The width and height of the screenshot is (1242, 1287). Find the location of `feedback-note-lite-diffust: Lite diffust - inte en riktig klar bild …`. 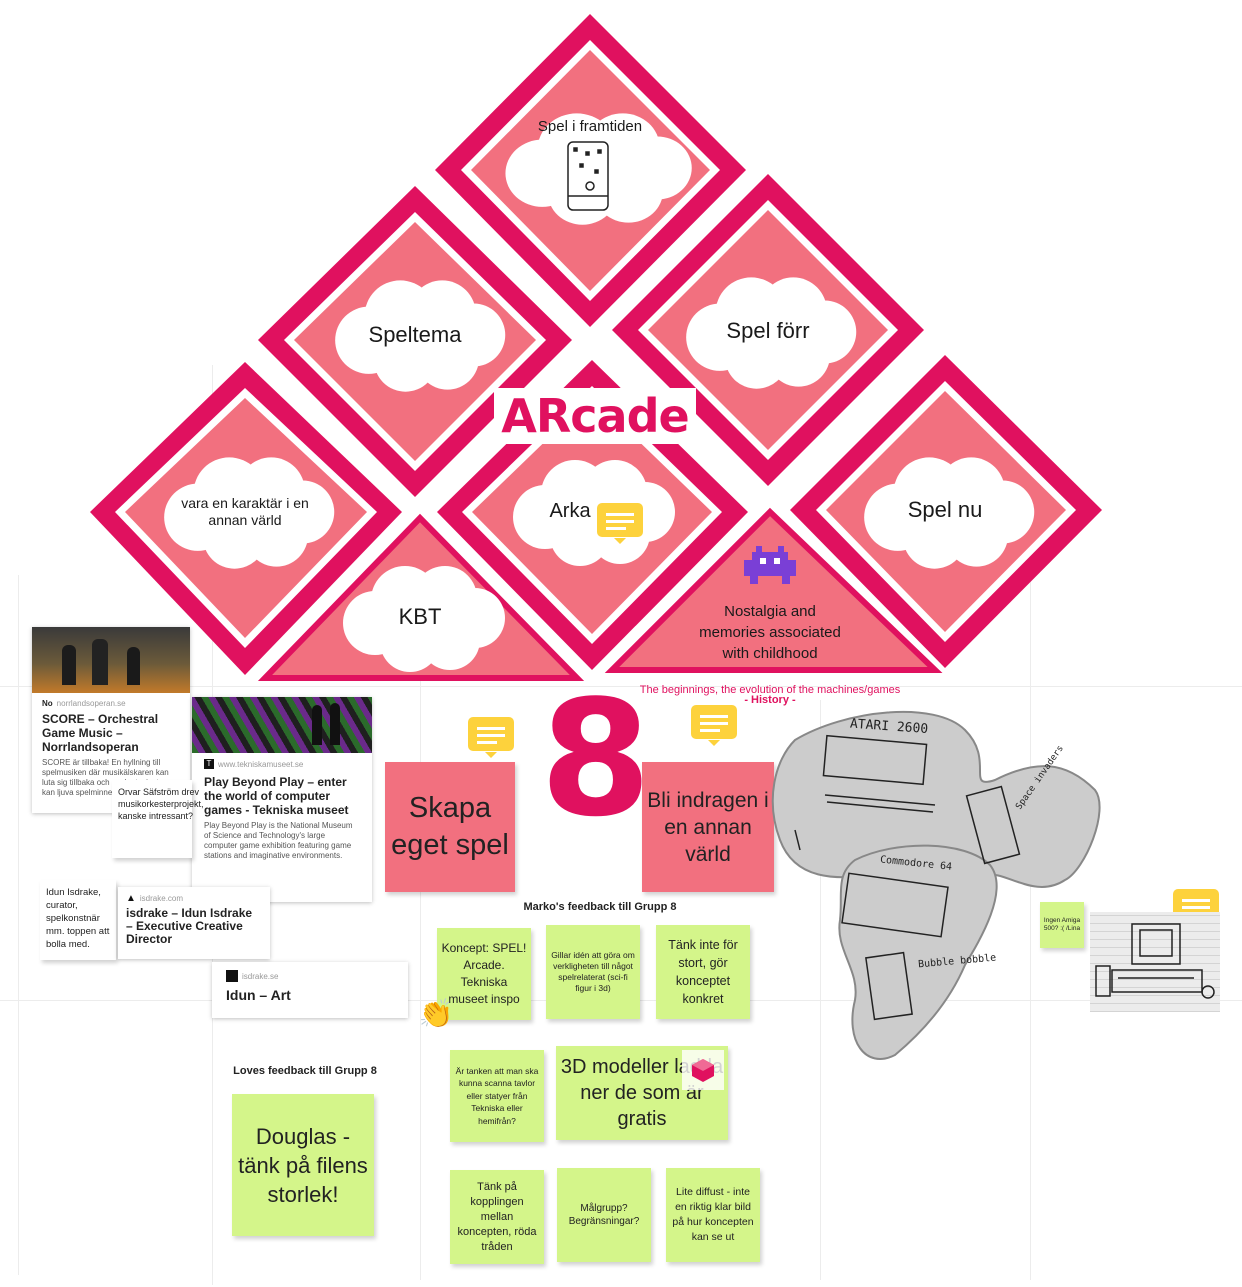

feedback-note-lite-diffust: Lite diffust - inte en riktig klar bild … is located at coordinates (713, 1215).